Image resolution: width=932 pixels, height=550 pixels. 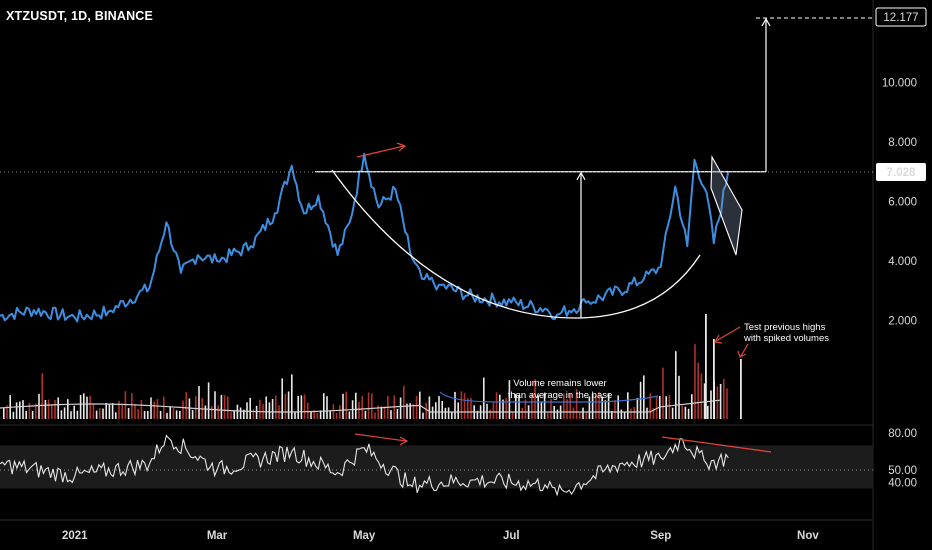 I want to click on price-axis-tick: 10.000, so click(x=899, y=84).